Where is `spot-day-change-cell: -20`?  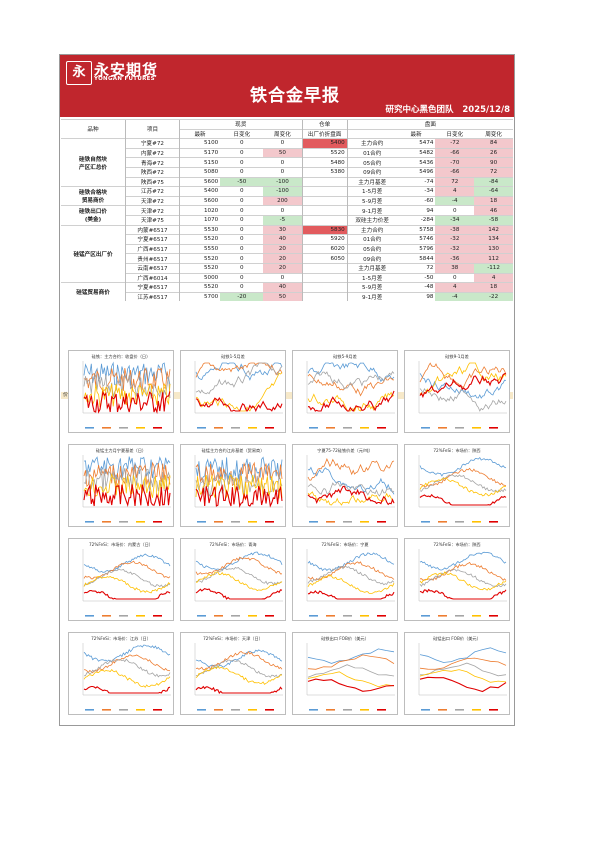
spot-day-change-cell: -20 is located at coordinates (242, 296).